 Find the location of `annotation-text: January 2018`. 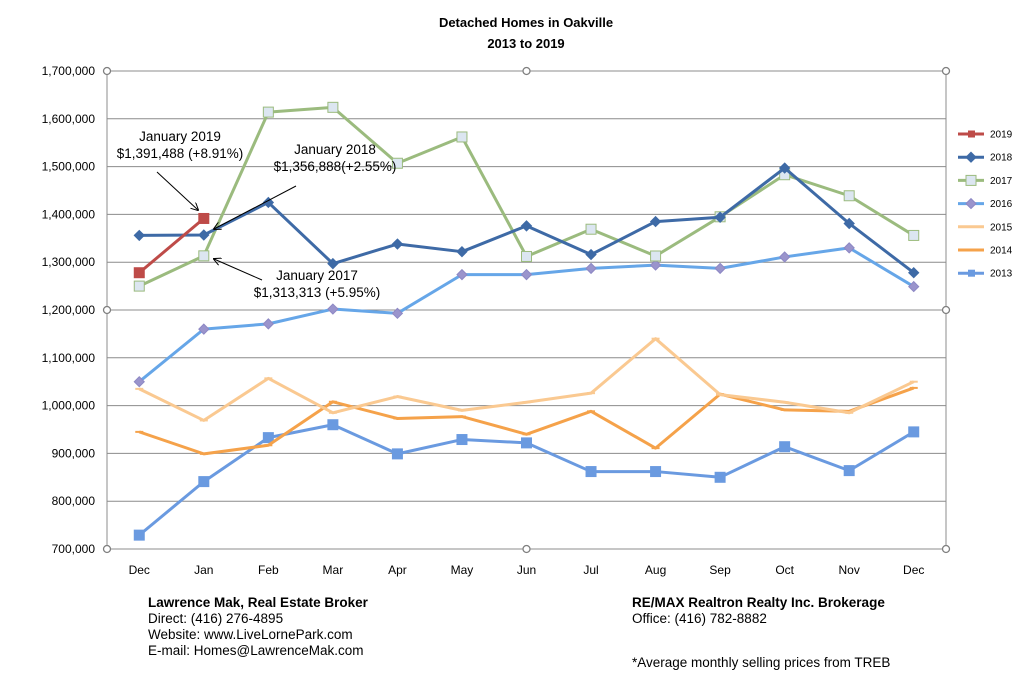

annotation-text: January 2018 is located at coordinates (335, 149).